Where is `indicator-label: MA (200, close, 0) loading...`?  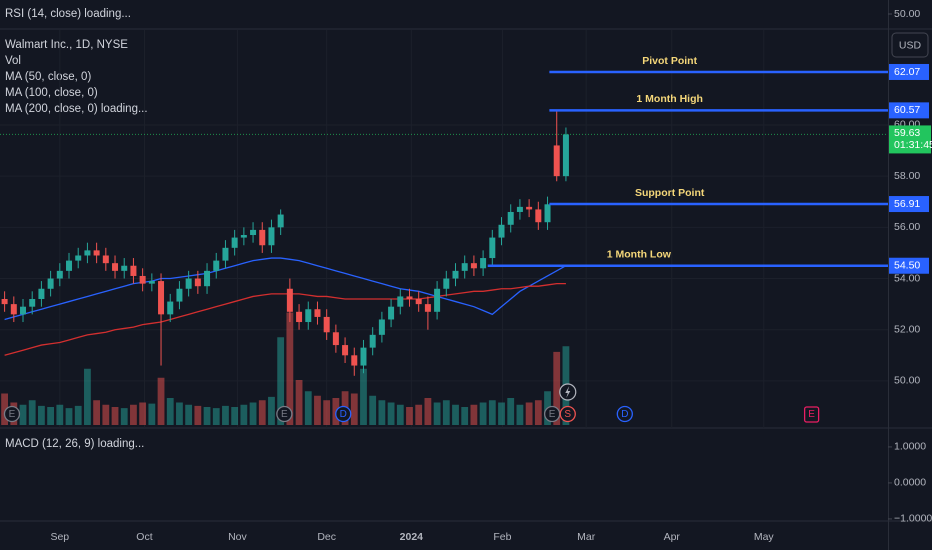 indicator-label: MA (200, close, 0) loading... is located at coordinates (76, 109).